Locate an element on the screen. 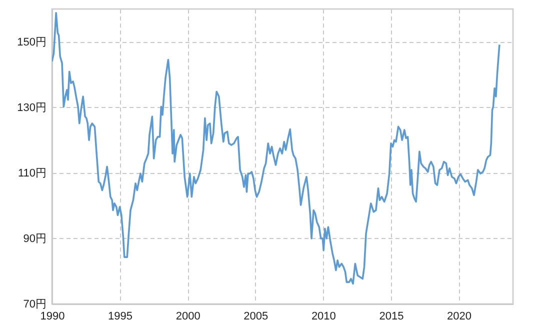 The height and width of the screenshot is (331, 540). x-tick-label: 2000 is located at coordinates (188, 316).